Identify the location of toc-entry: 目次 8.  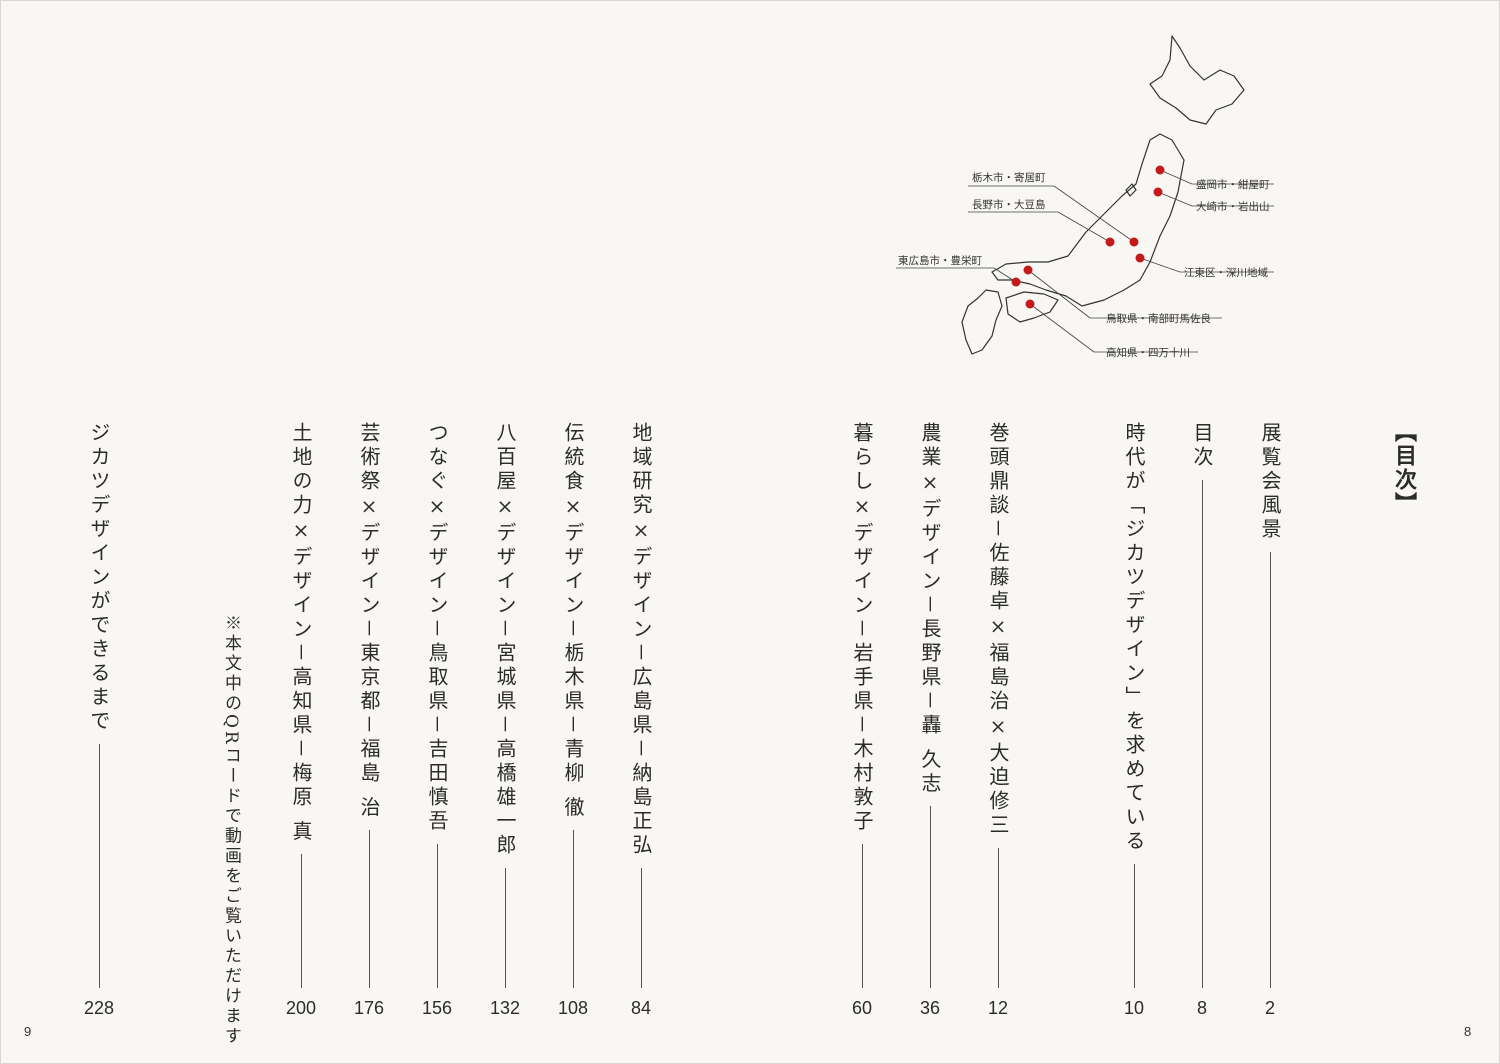
(1202, 721).